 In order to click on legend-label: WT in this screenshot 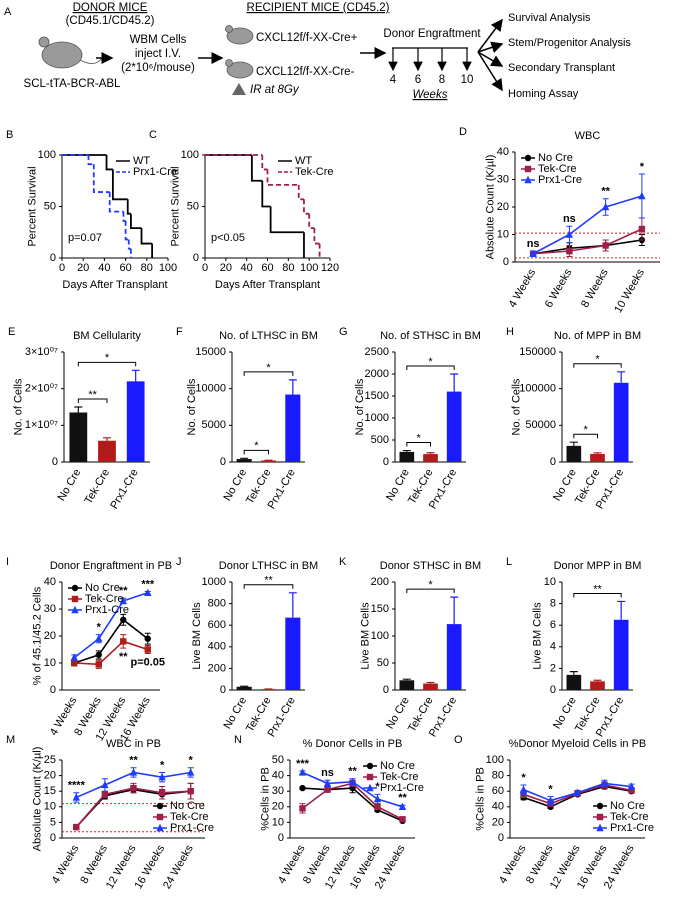, I will do `click(303, 161)`.